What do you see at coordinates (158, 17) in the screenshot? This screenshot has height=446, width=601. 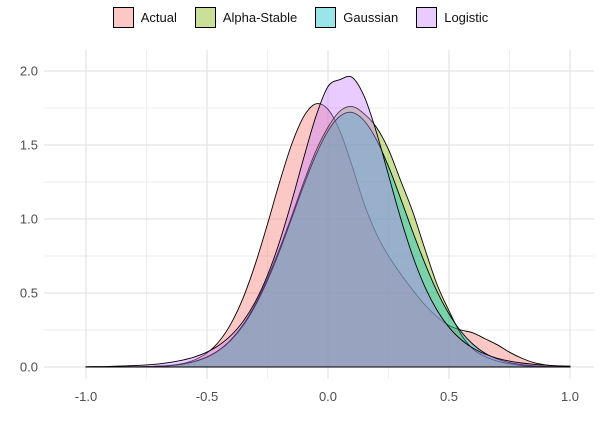 I see `legend-label: Actual` at bounding box center [158, 17].